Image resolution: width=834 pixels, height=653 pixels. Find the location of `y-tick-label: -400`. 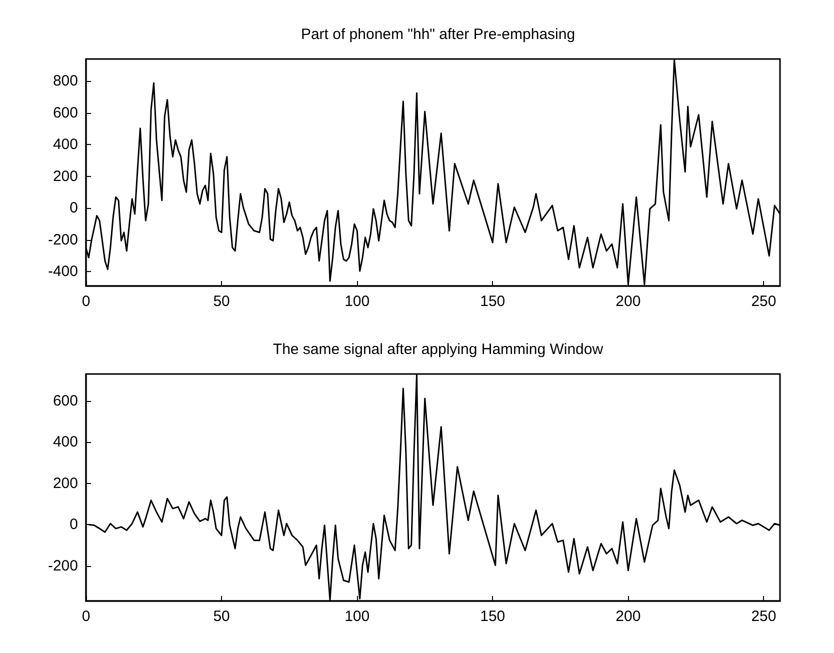

y-tick-label: -400 is located at coordinates (63, 271).